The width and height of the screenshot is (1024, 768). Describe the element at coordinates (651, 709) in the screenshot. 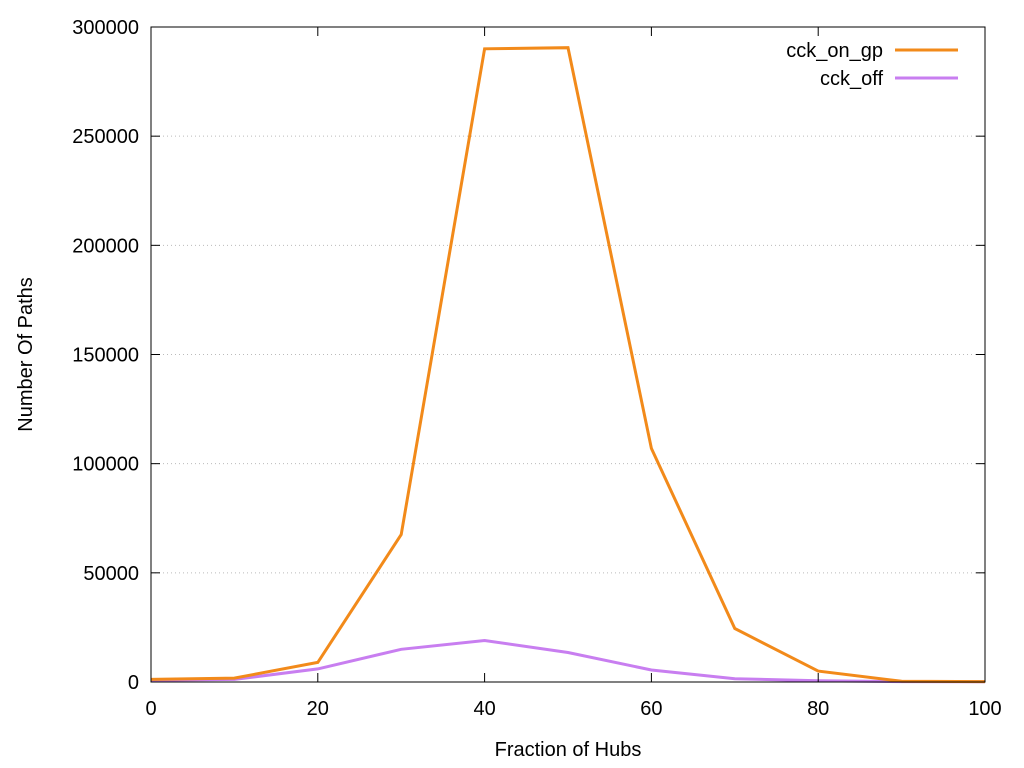

I see `x-tick-label: 60` at that location.